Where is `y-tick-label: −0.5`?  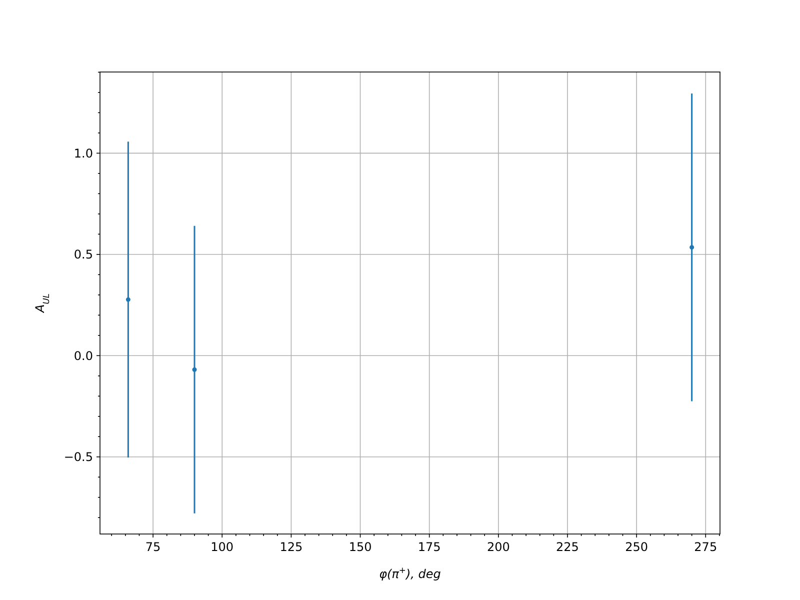
y-tick-label: −0.5 is located at coordinates (78, 457).